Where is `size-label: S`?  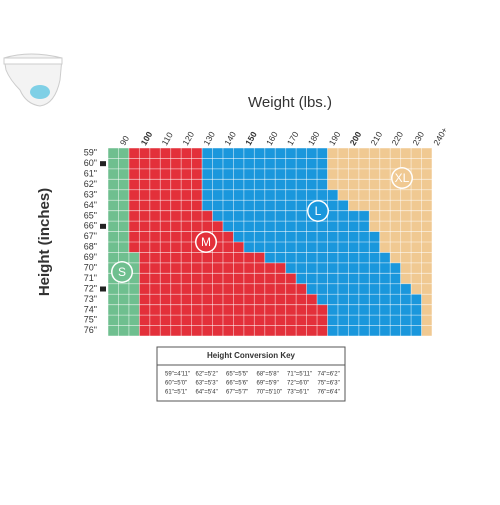
size-label: S is located at coordinates (122, 272).